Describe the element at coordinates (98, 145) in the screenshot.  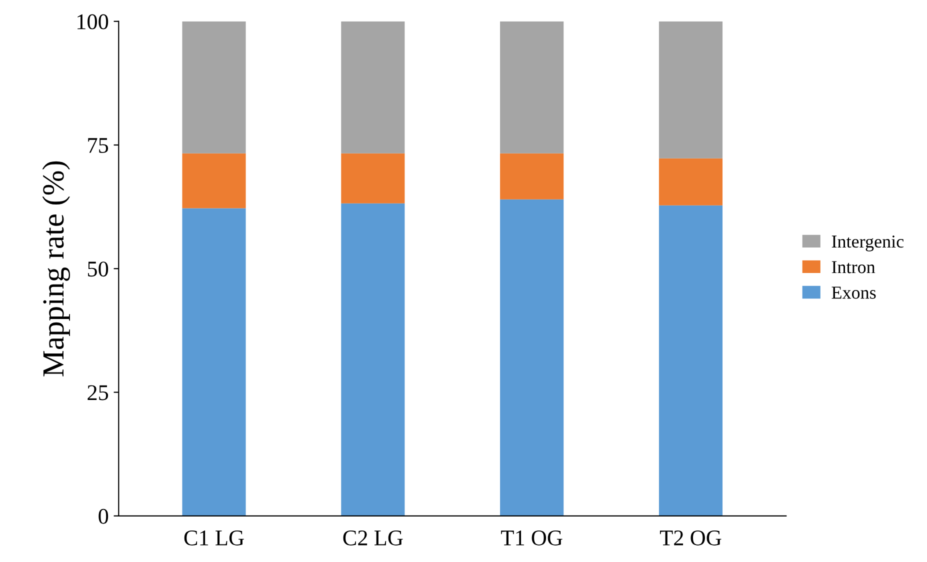
I see `y-tick-label: 75` at that location.